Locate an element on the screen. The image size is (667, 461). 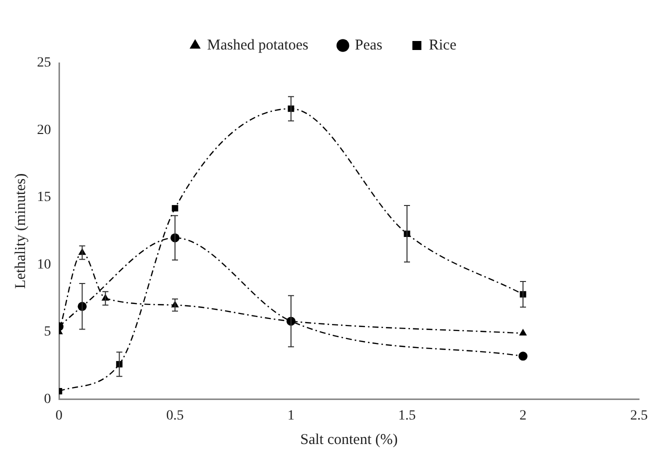
legend-label: Peas is located at coordinates (368, 45).